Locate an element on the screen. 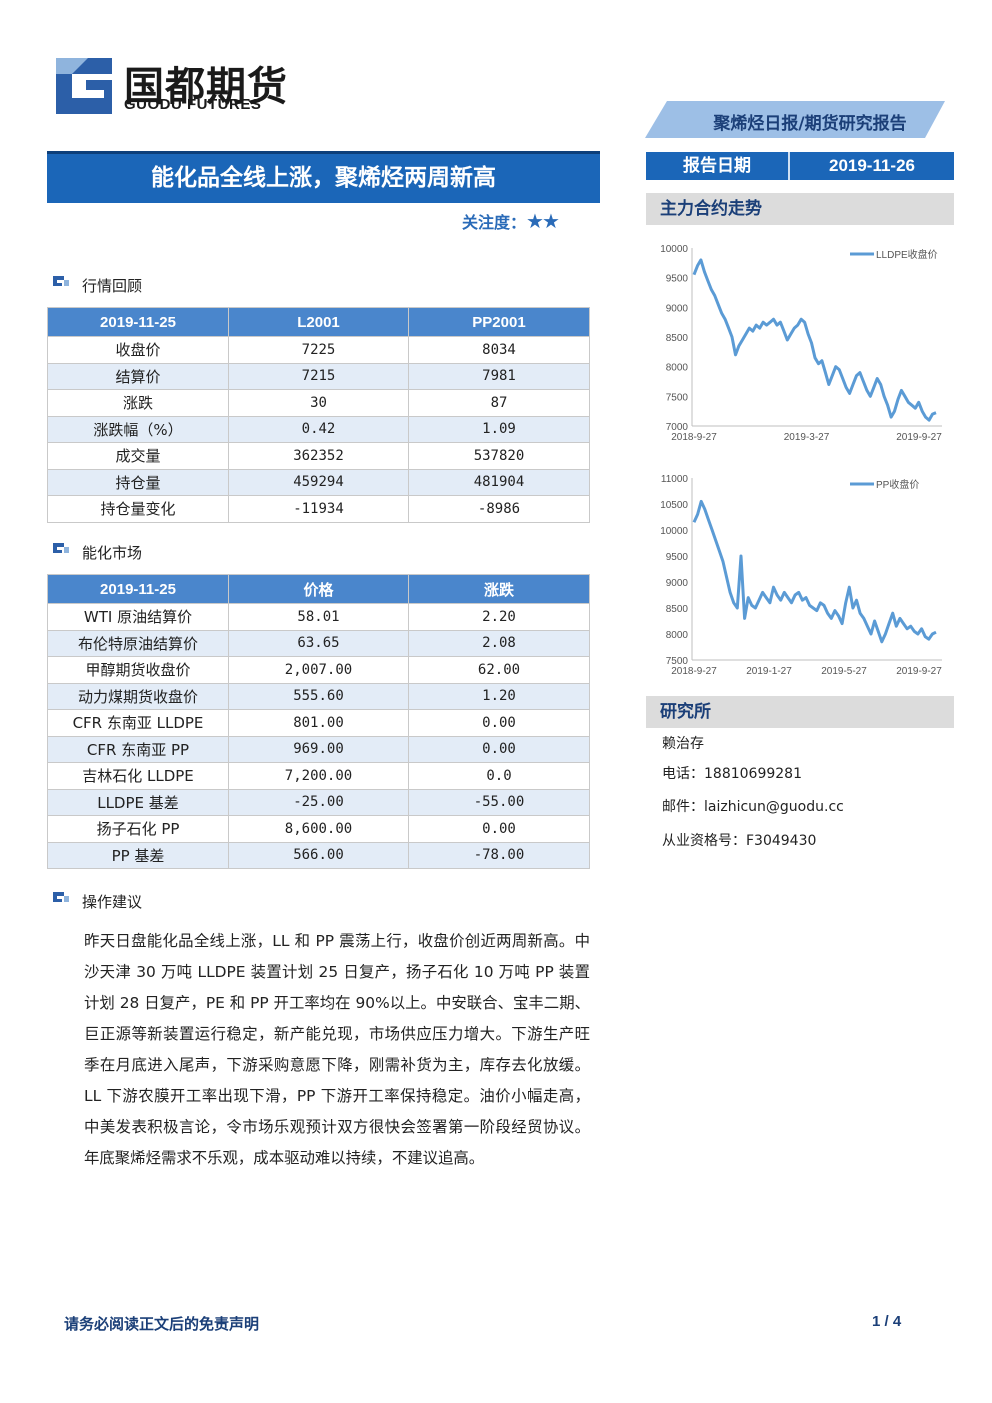  table-row: CFR 东南亚 LLDPE 801.00 0.00 is located at coordinates (318, 723).